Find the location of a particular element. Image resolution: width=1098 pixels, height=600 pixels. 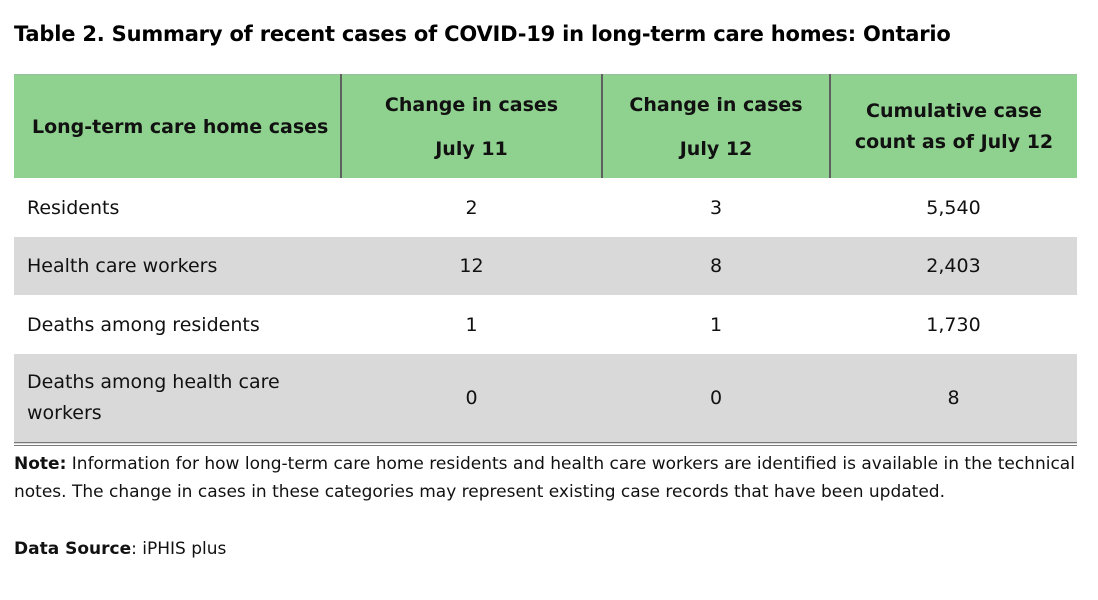

header-cumulative-line2: count as of July 12 is located at coordinates (954, 141).